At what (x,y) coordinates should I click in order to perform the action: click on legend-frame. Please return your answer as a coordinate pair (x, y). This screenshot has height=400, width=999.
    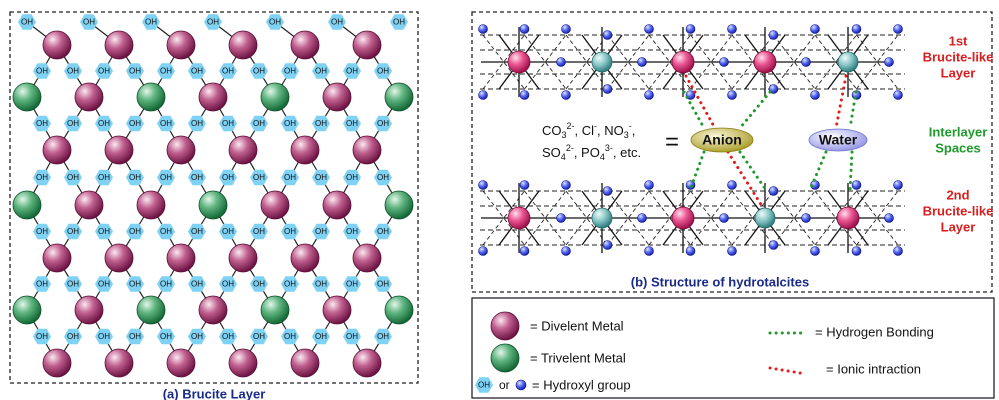
    Looking at the image, I should click on (733, 348).